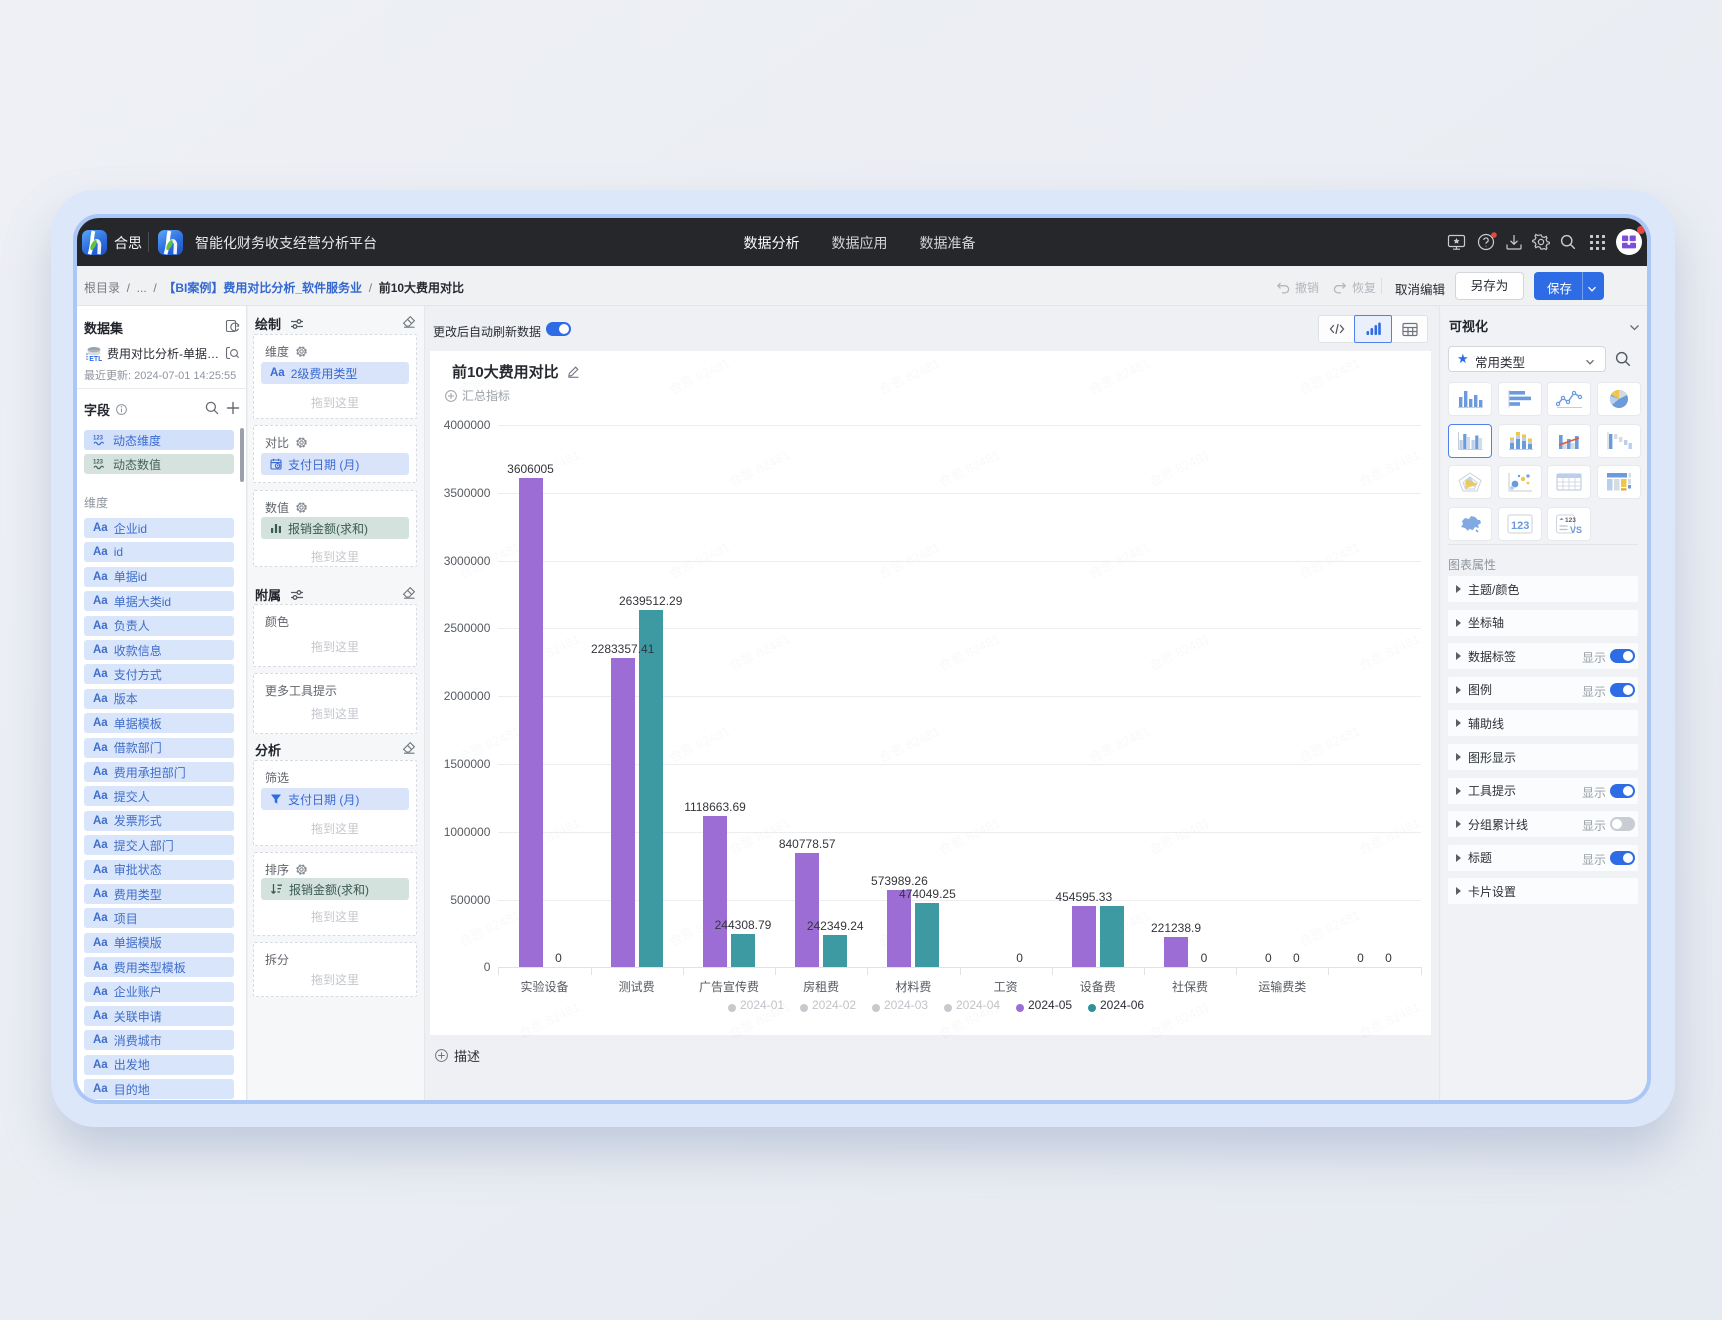 Image resolution: width=1722 pixels, height=1320 pixels. Describe the element at coordinates (1576, 530) in the screenshot. I see `svg-text: VS` at that location.